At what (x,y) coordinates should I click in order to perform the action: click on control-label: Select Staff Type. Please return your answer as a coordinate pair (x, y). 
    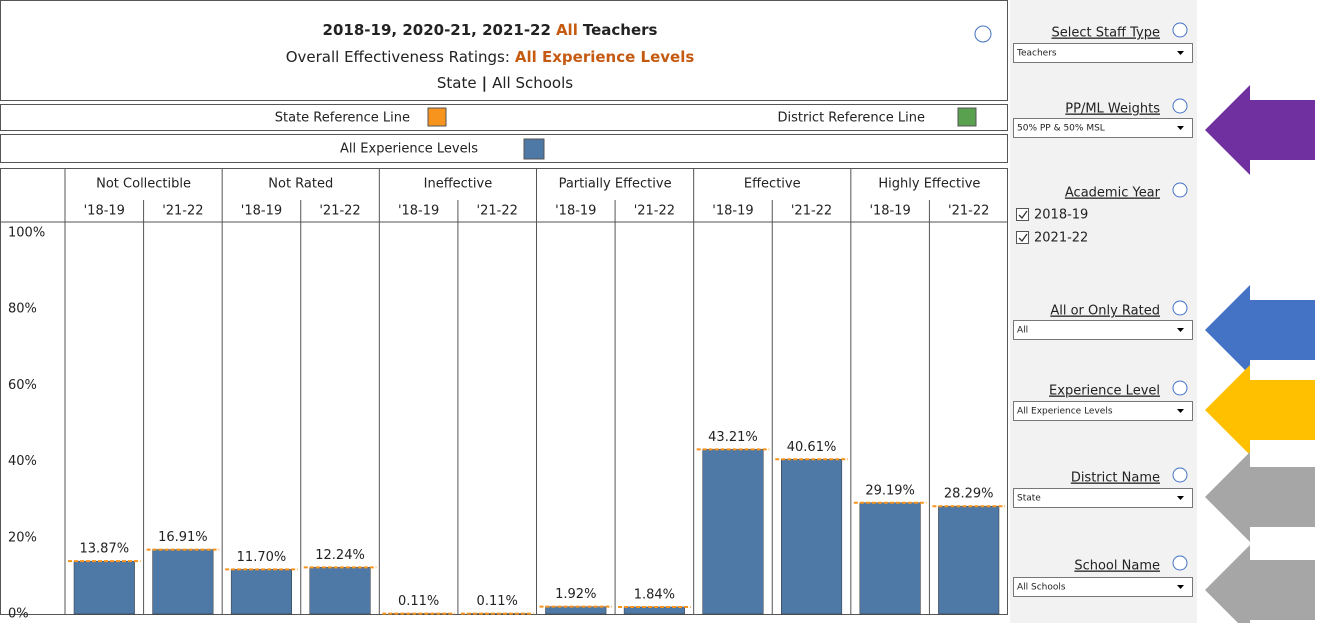
    Looking at the image, I should click on (1105, 33).